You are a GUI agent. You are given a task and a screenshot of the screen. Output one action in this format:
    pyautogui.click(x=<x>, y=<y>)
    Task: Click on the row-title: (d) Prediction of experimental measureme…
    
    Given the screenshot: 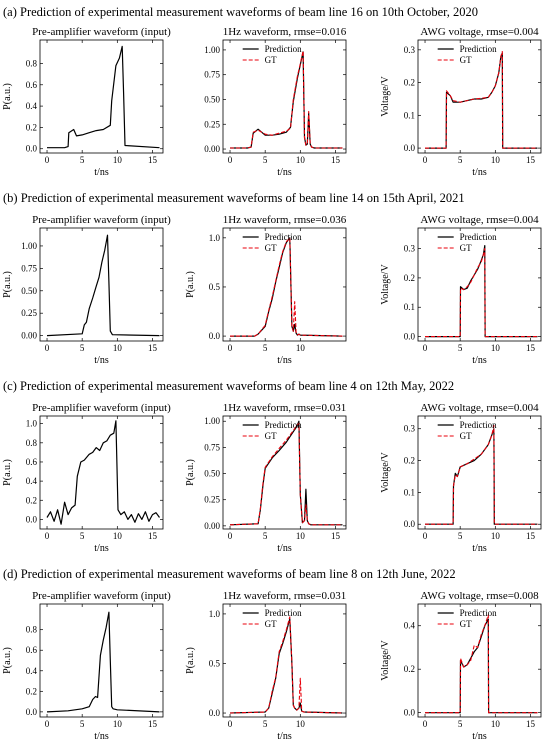 What is the action you would take?
    pyautogui.click(x=229, y=574)
    